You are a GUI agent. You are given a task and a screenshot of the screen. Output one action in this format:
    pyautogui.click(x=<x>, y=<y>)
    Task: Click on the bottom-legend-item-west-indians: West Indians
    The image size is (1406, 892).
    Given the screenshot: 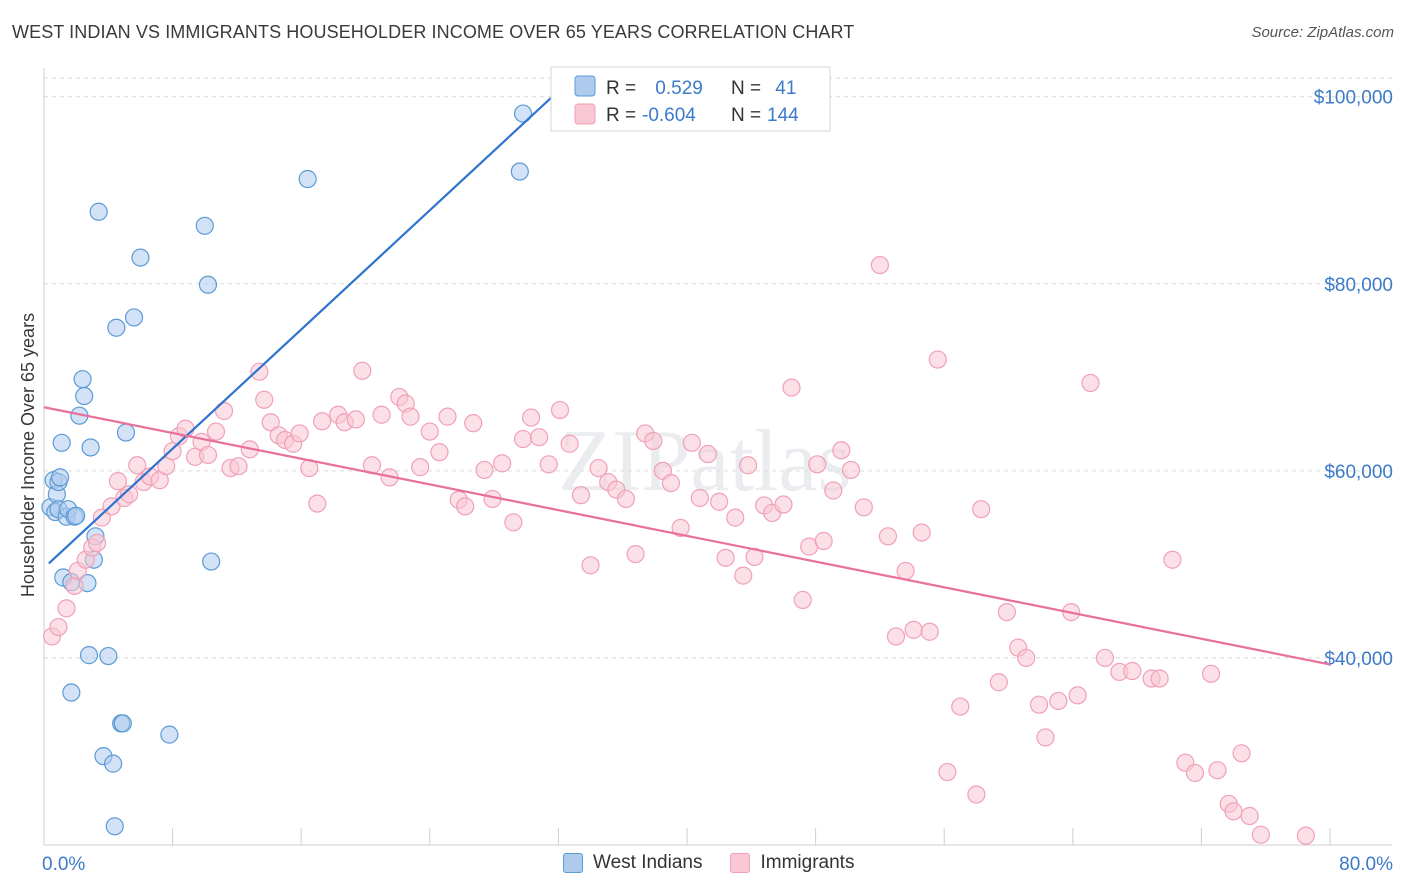 What is the action you would take?
    pyautogui.click(x=632, y=863)
    